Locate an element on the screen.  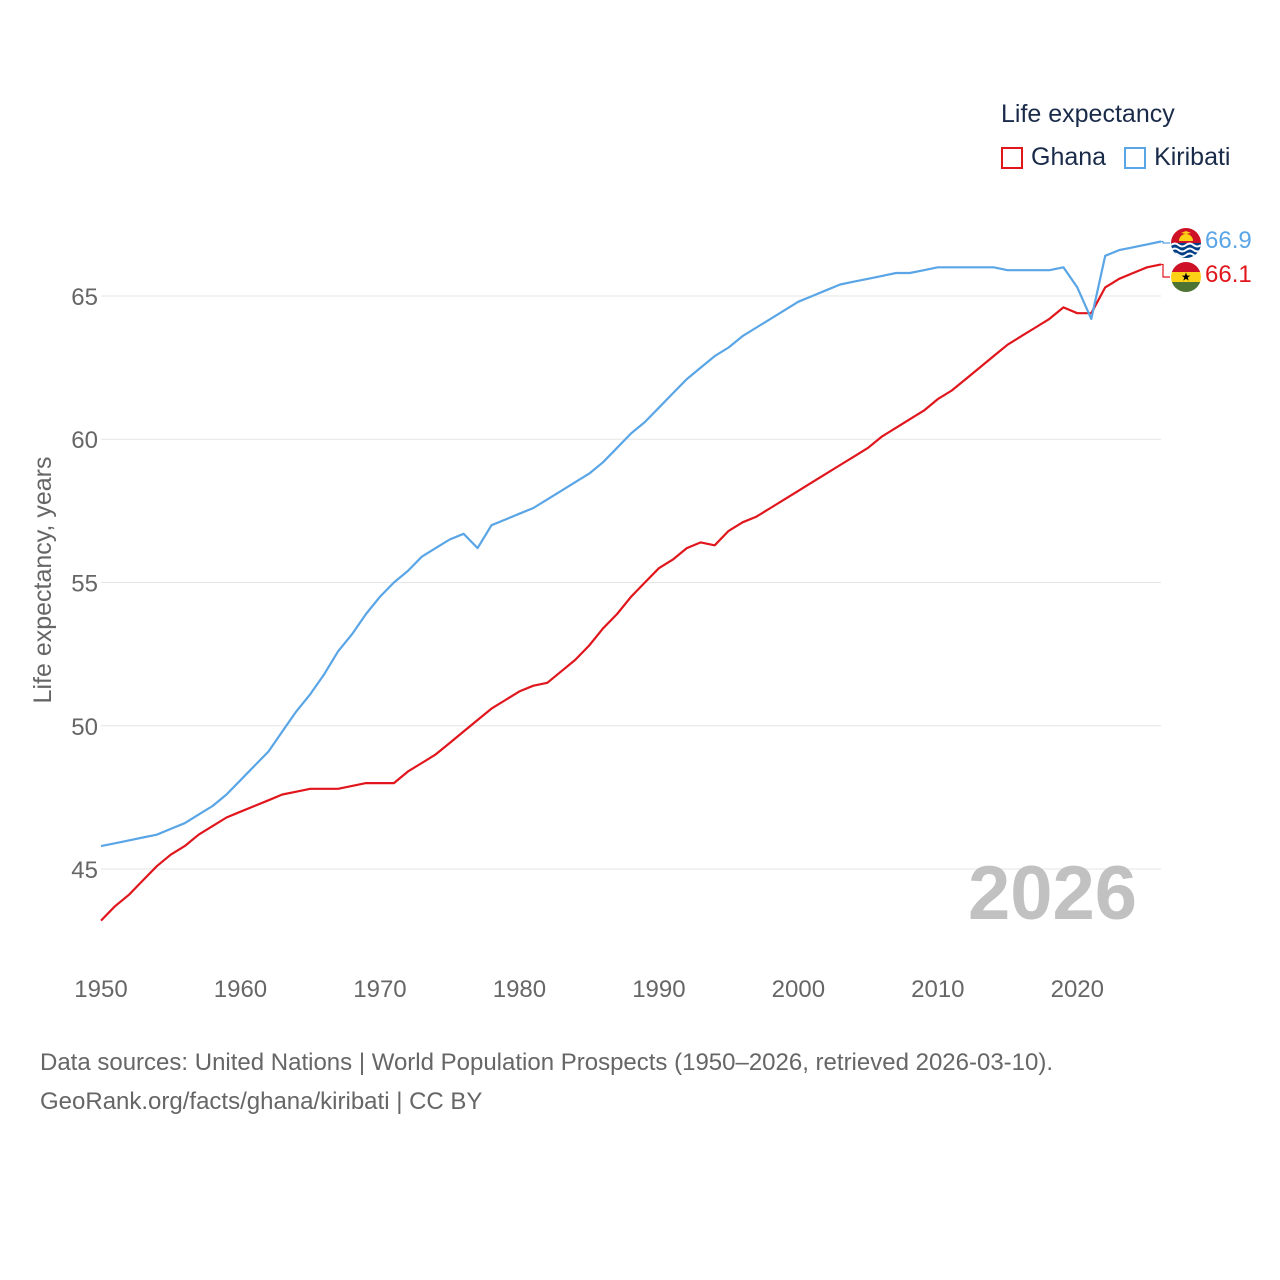
y-tick-label: 65 is located at coordinates (84, 297).